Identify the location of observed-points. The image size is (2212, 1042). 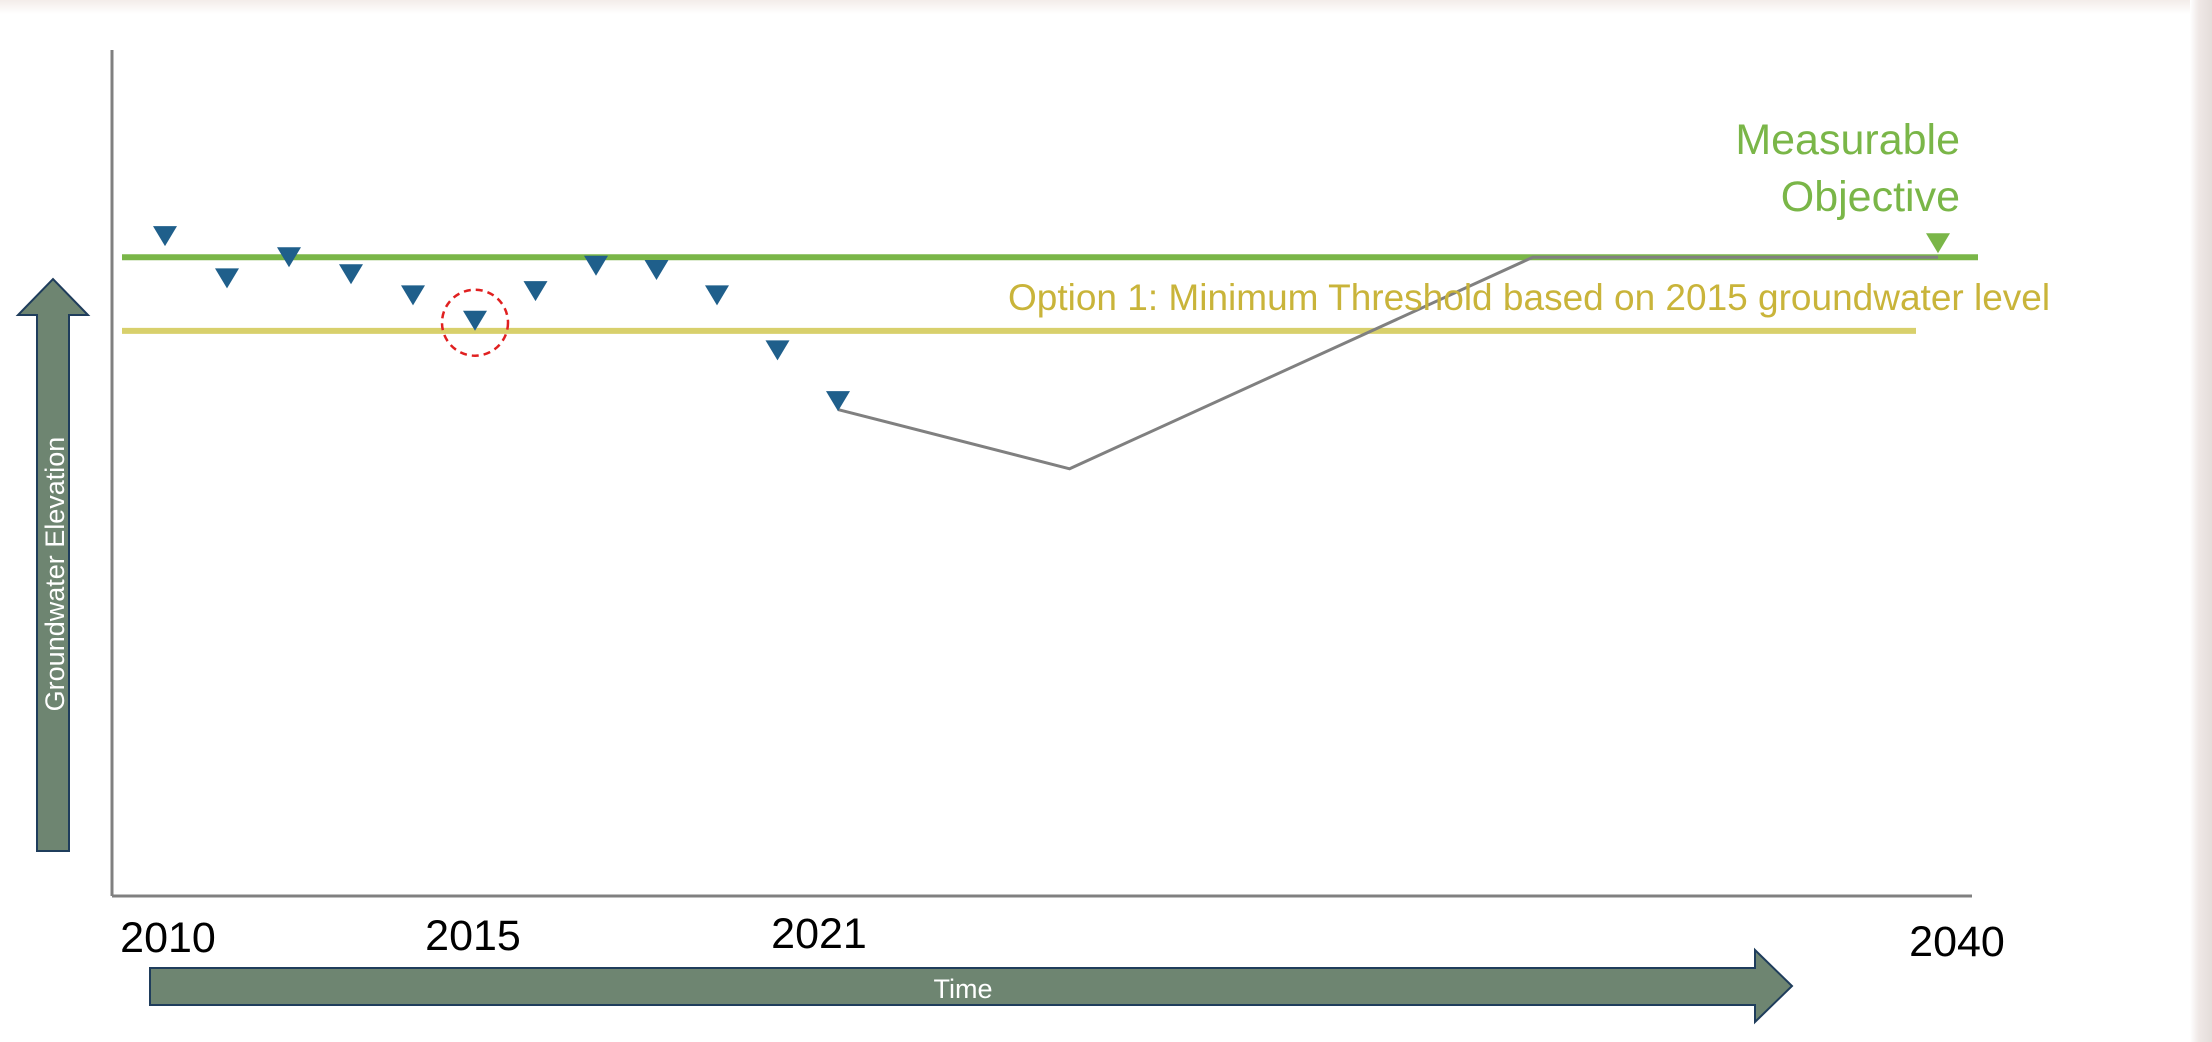
(501, 319).